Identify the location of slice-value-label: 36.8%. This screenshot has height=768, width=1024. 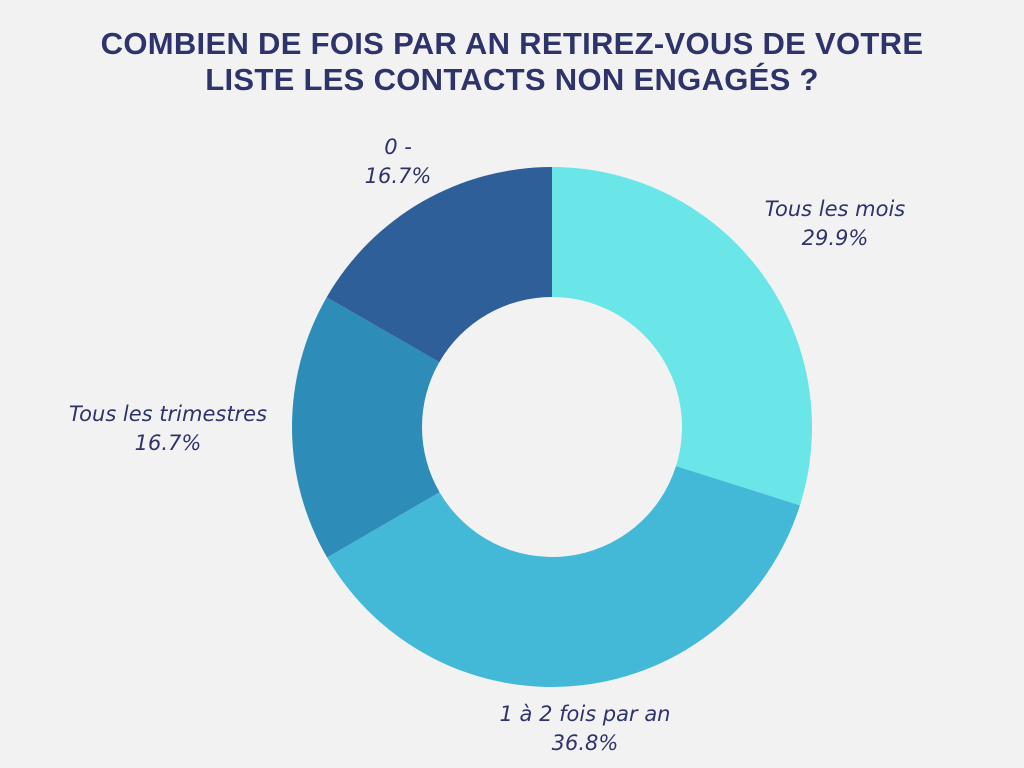
(585, 743).